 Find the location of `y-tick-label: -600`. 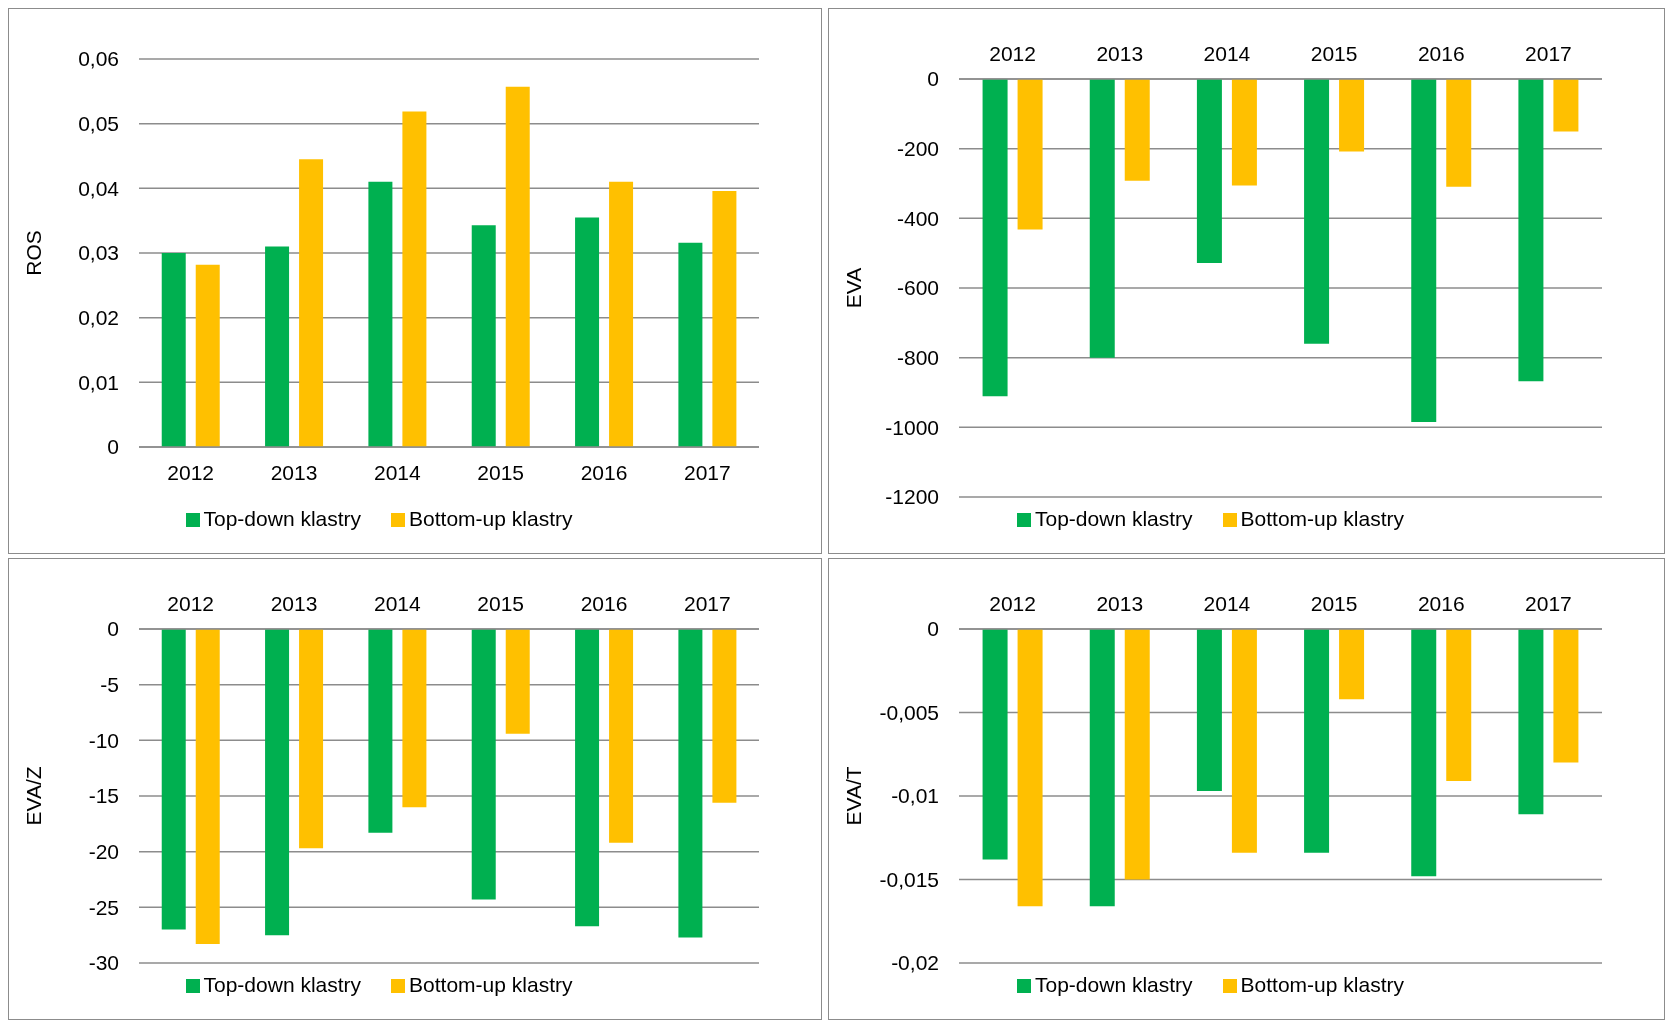

y-tick-label: -600 is located at coordinates (917, 288).